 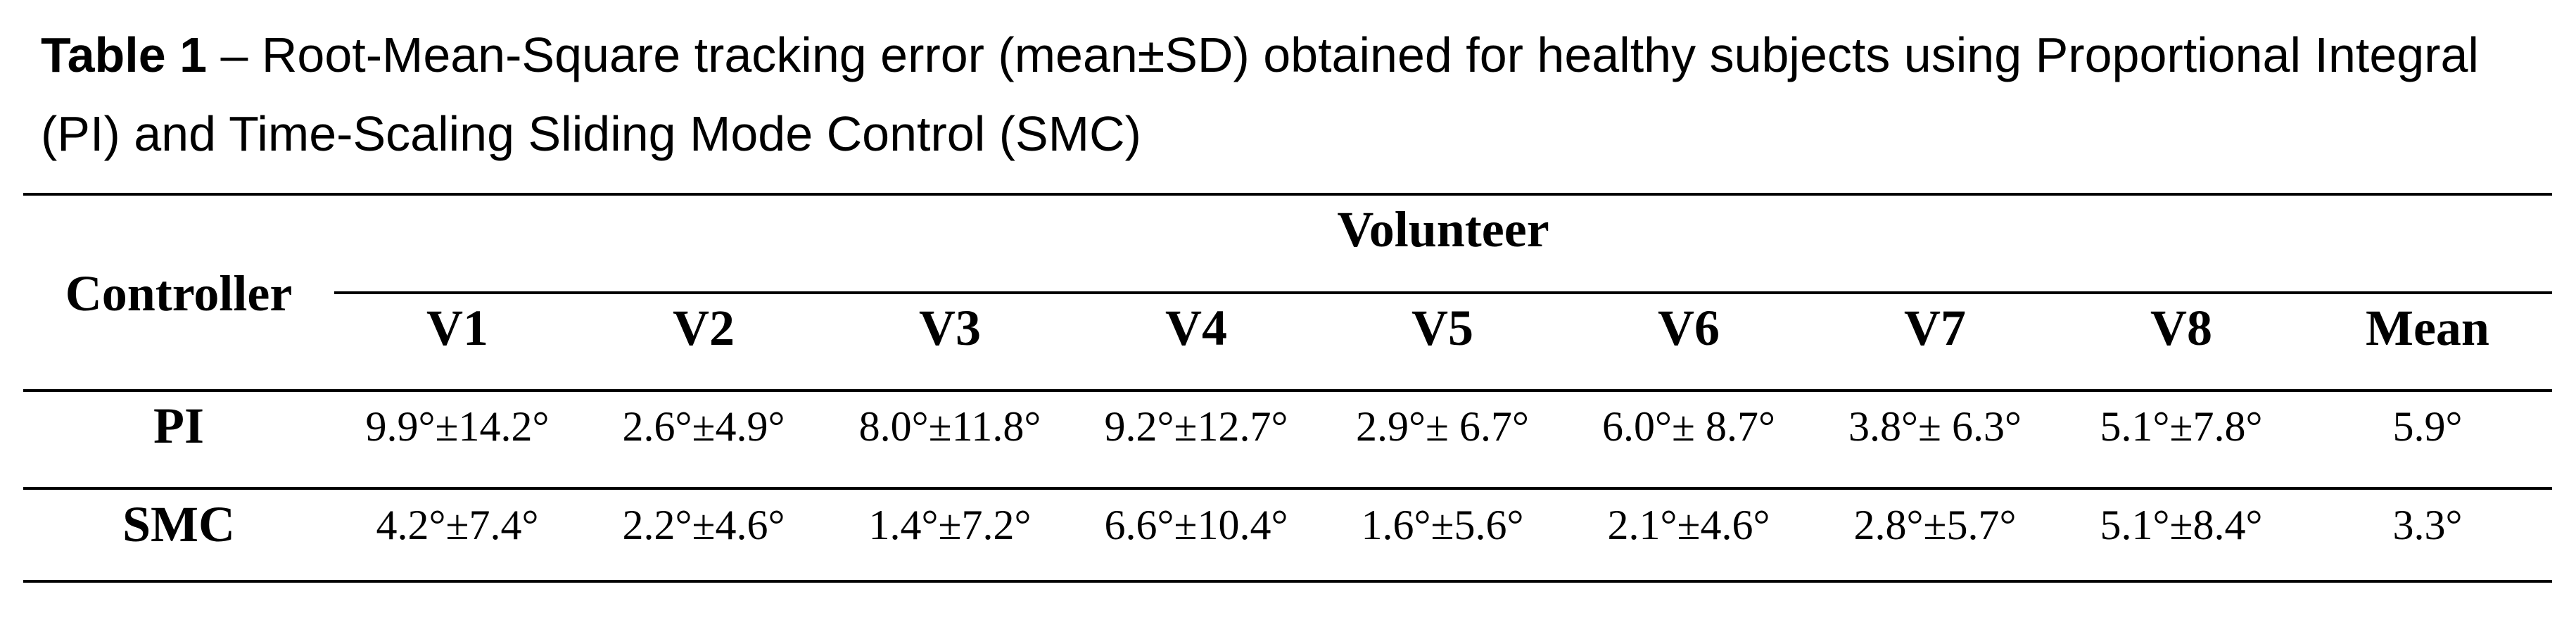 I want to click on row-label-pi: PI, so click(x=178, y=426).